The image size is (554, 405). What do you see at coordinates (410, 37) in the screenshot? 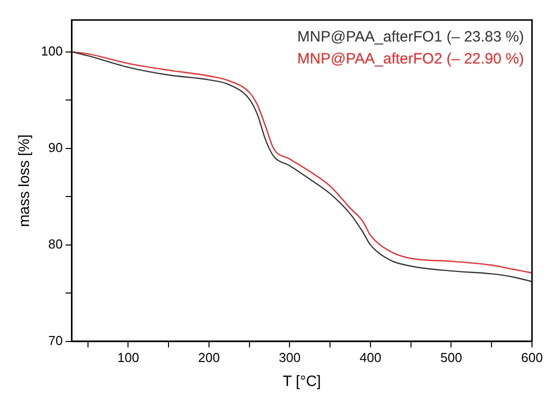
I see `text: MNP@PAA_afterFO1 (– 23.83 %)` at bounding box center [410, 37].